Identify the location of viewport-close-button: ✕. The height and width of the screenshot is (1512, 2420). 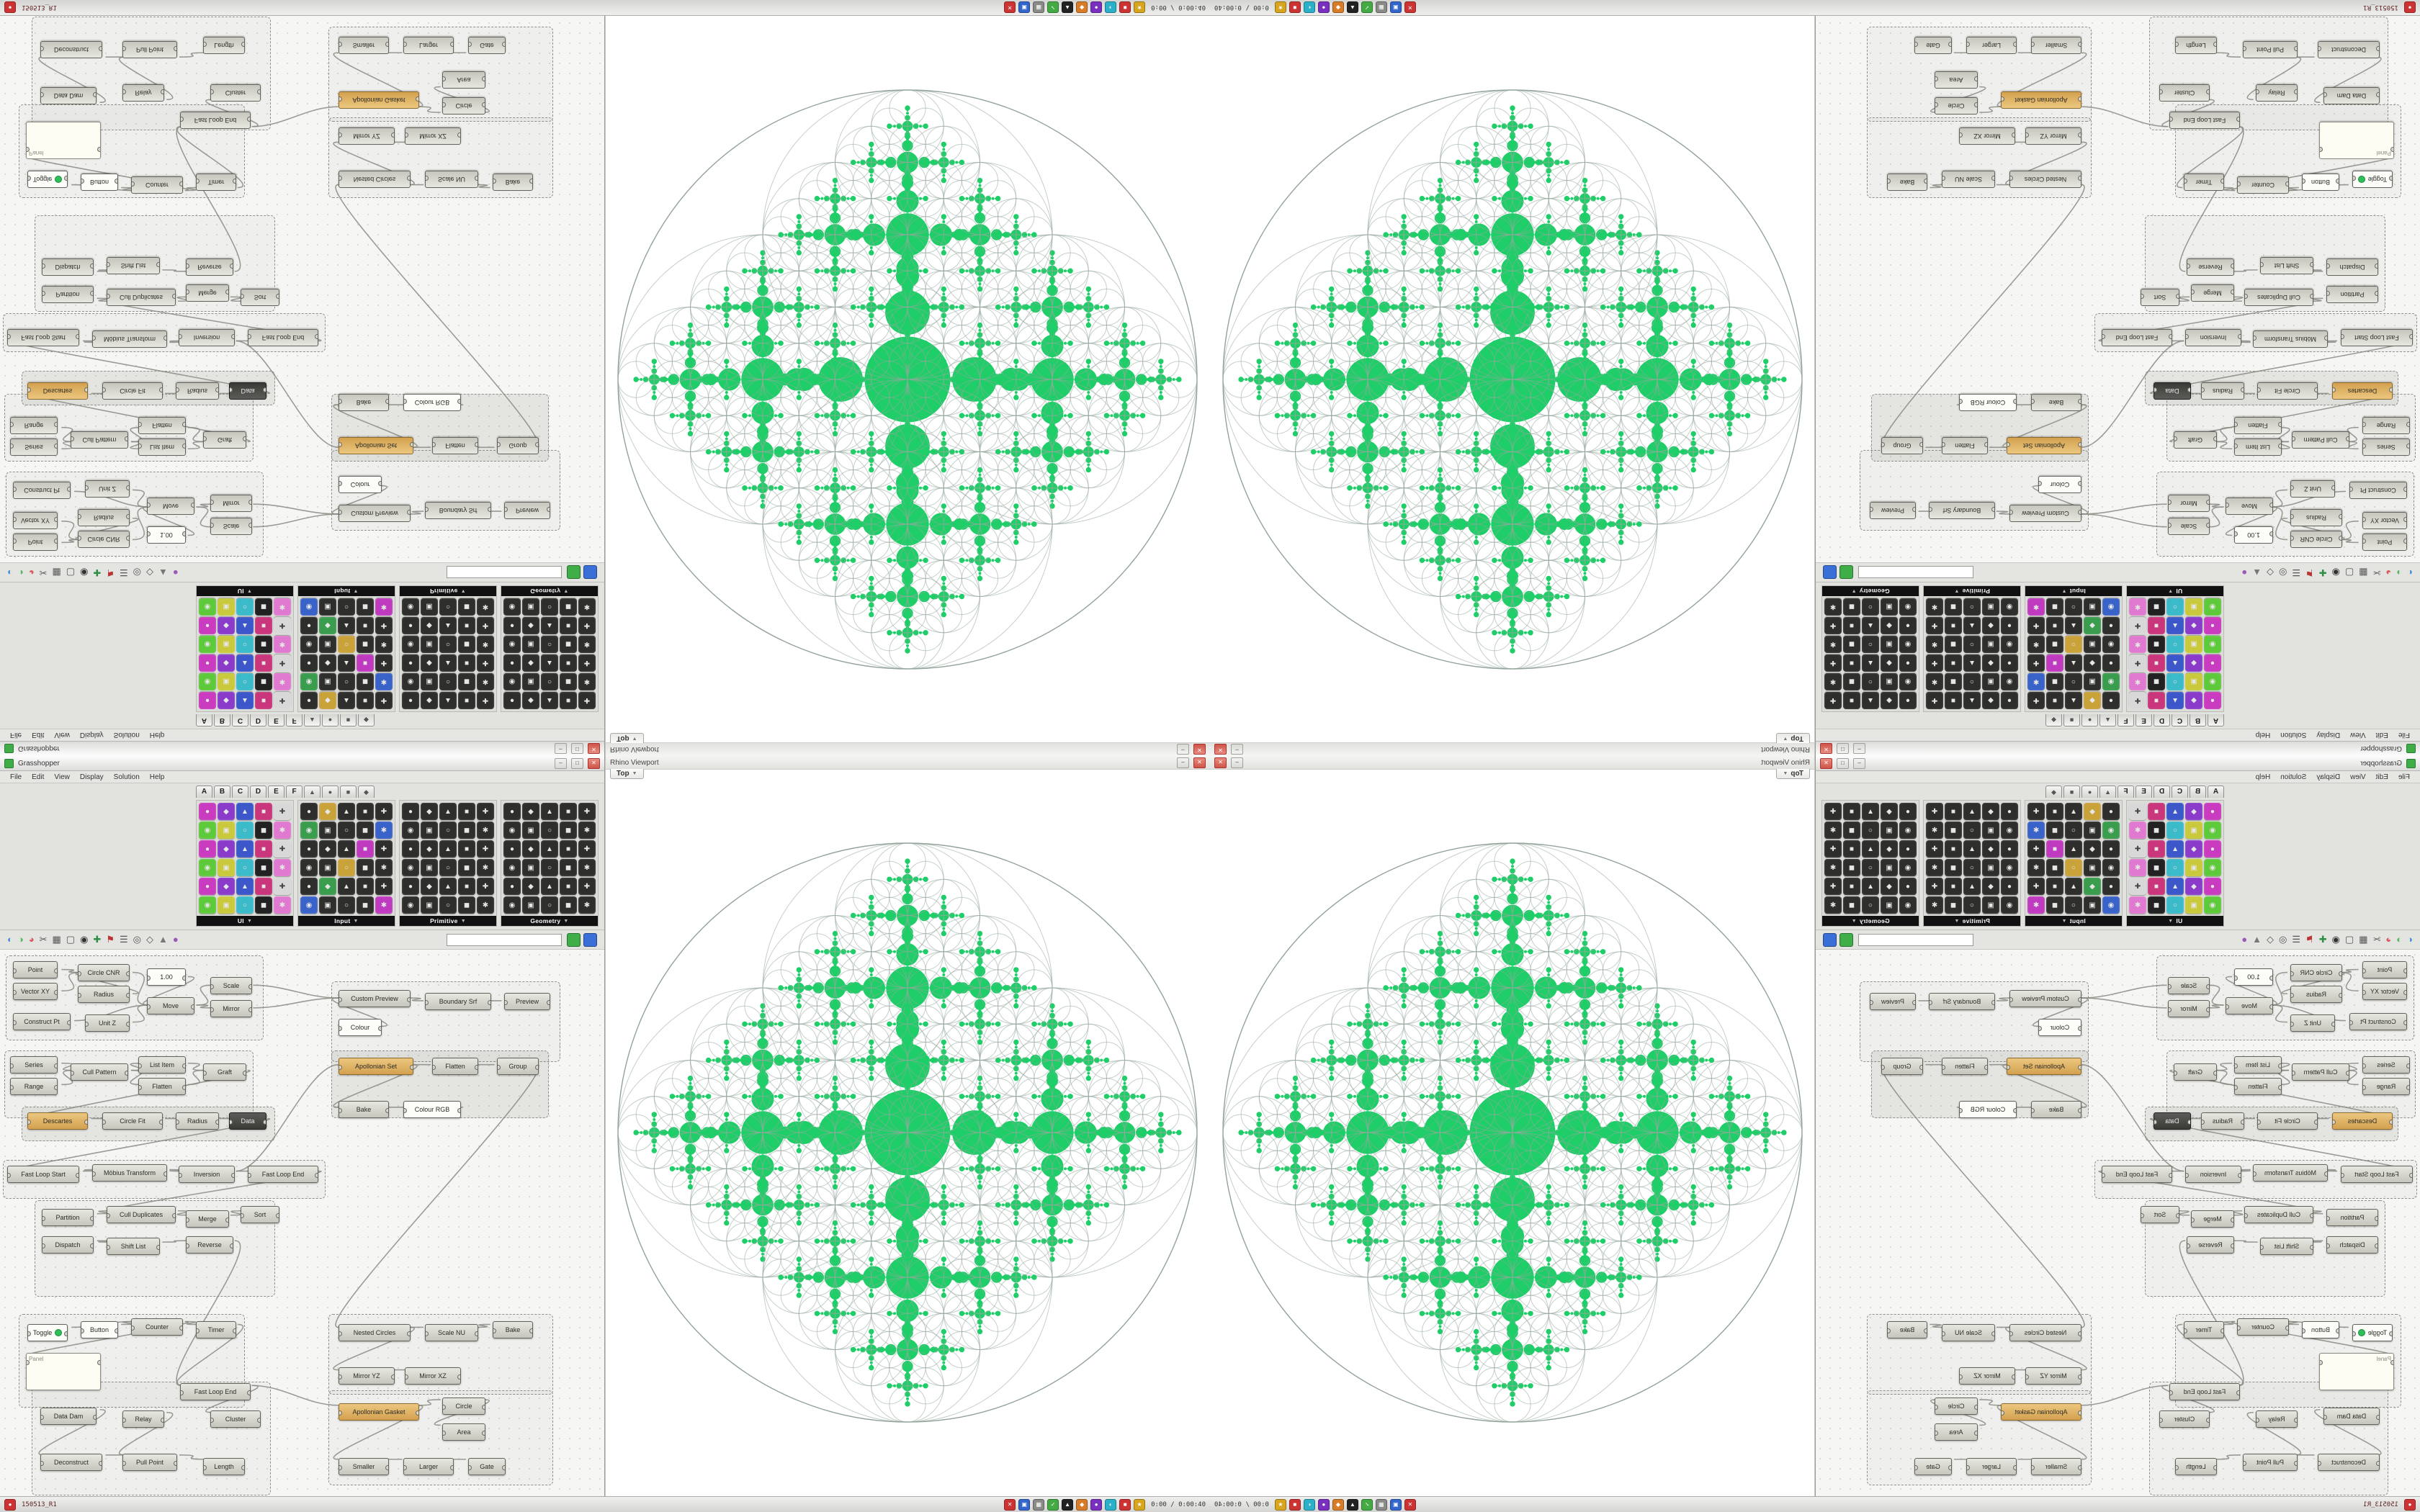
(1220, 749).